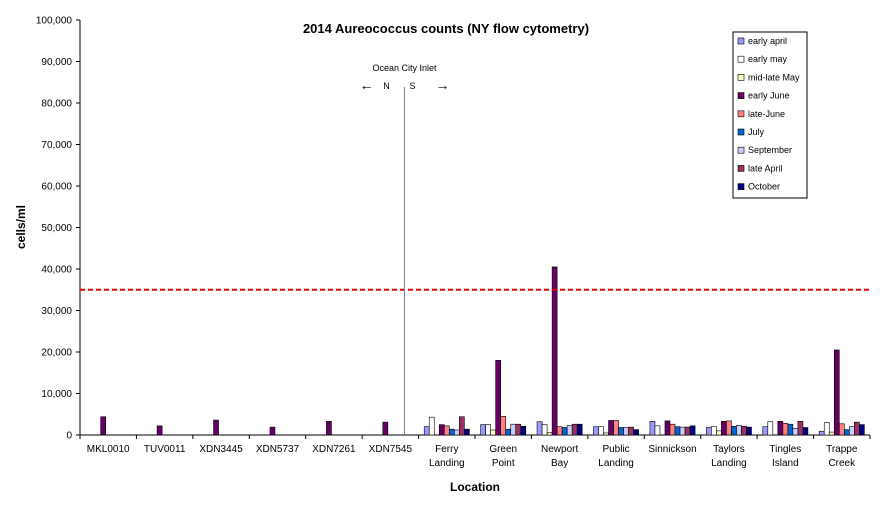 Image resolution: width=891 pixels, height=512 pixels. What do you see at coordinates (56, 104) in the screenshot?
I see `y-tick-label: 80,000` at bounding box center [56, 104].